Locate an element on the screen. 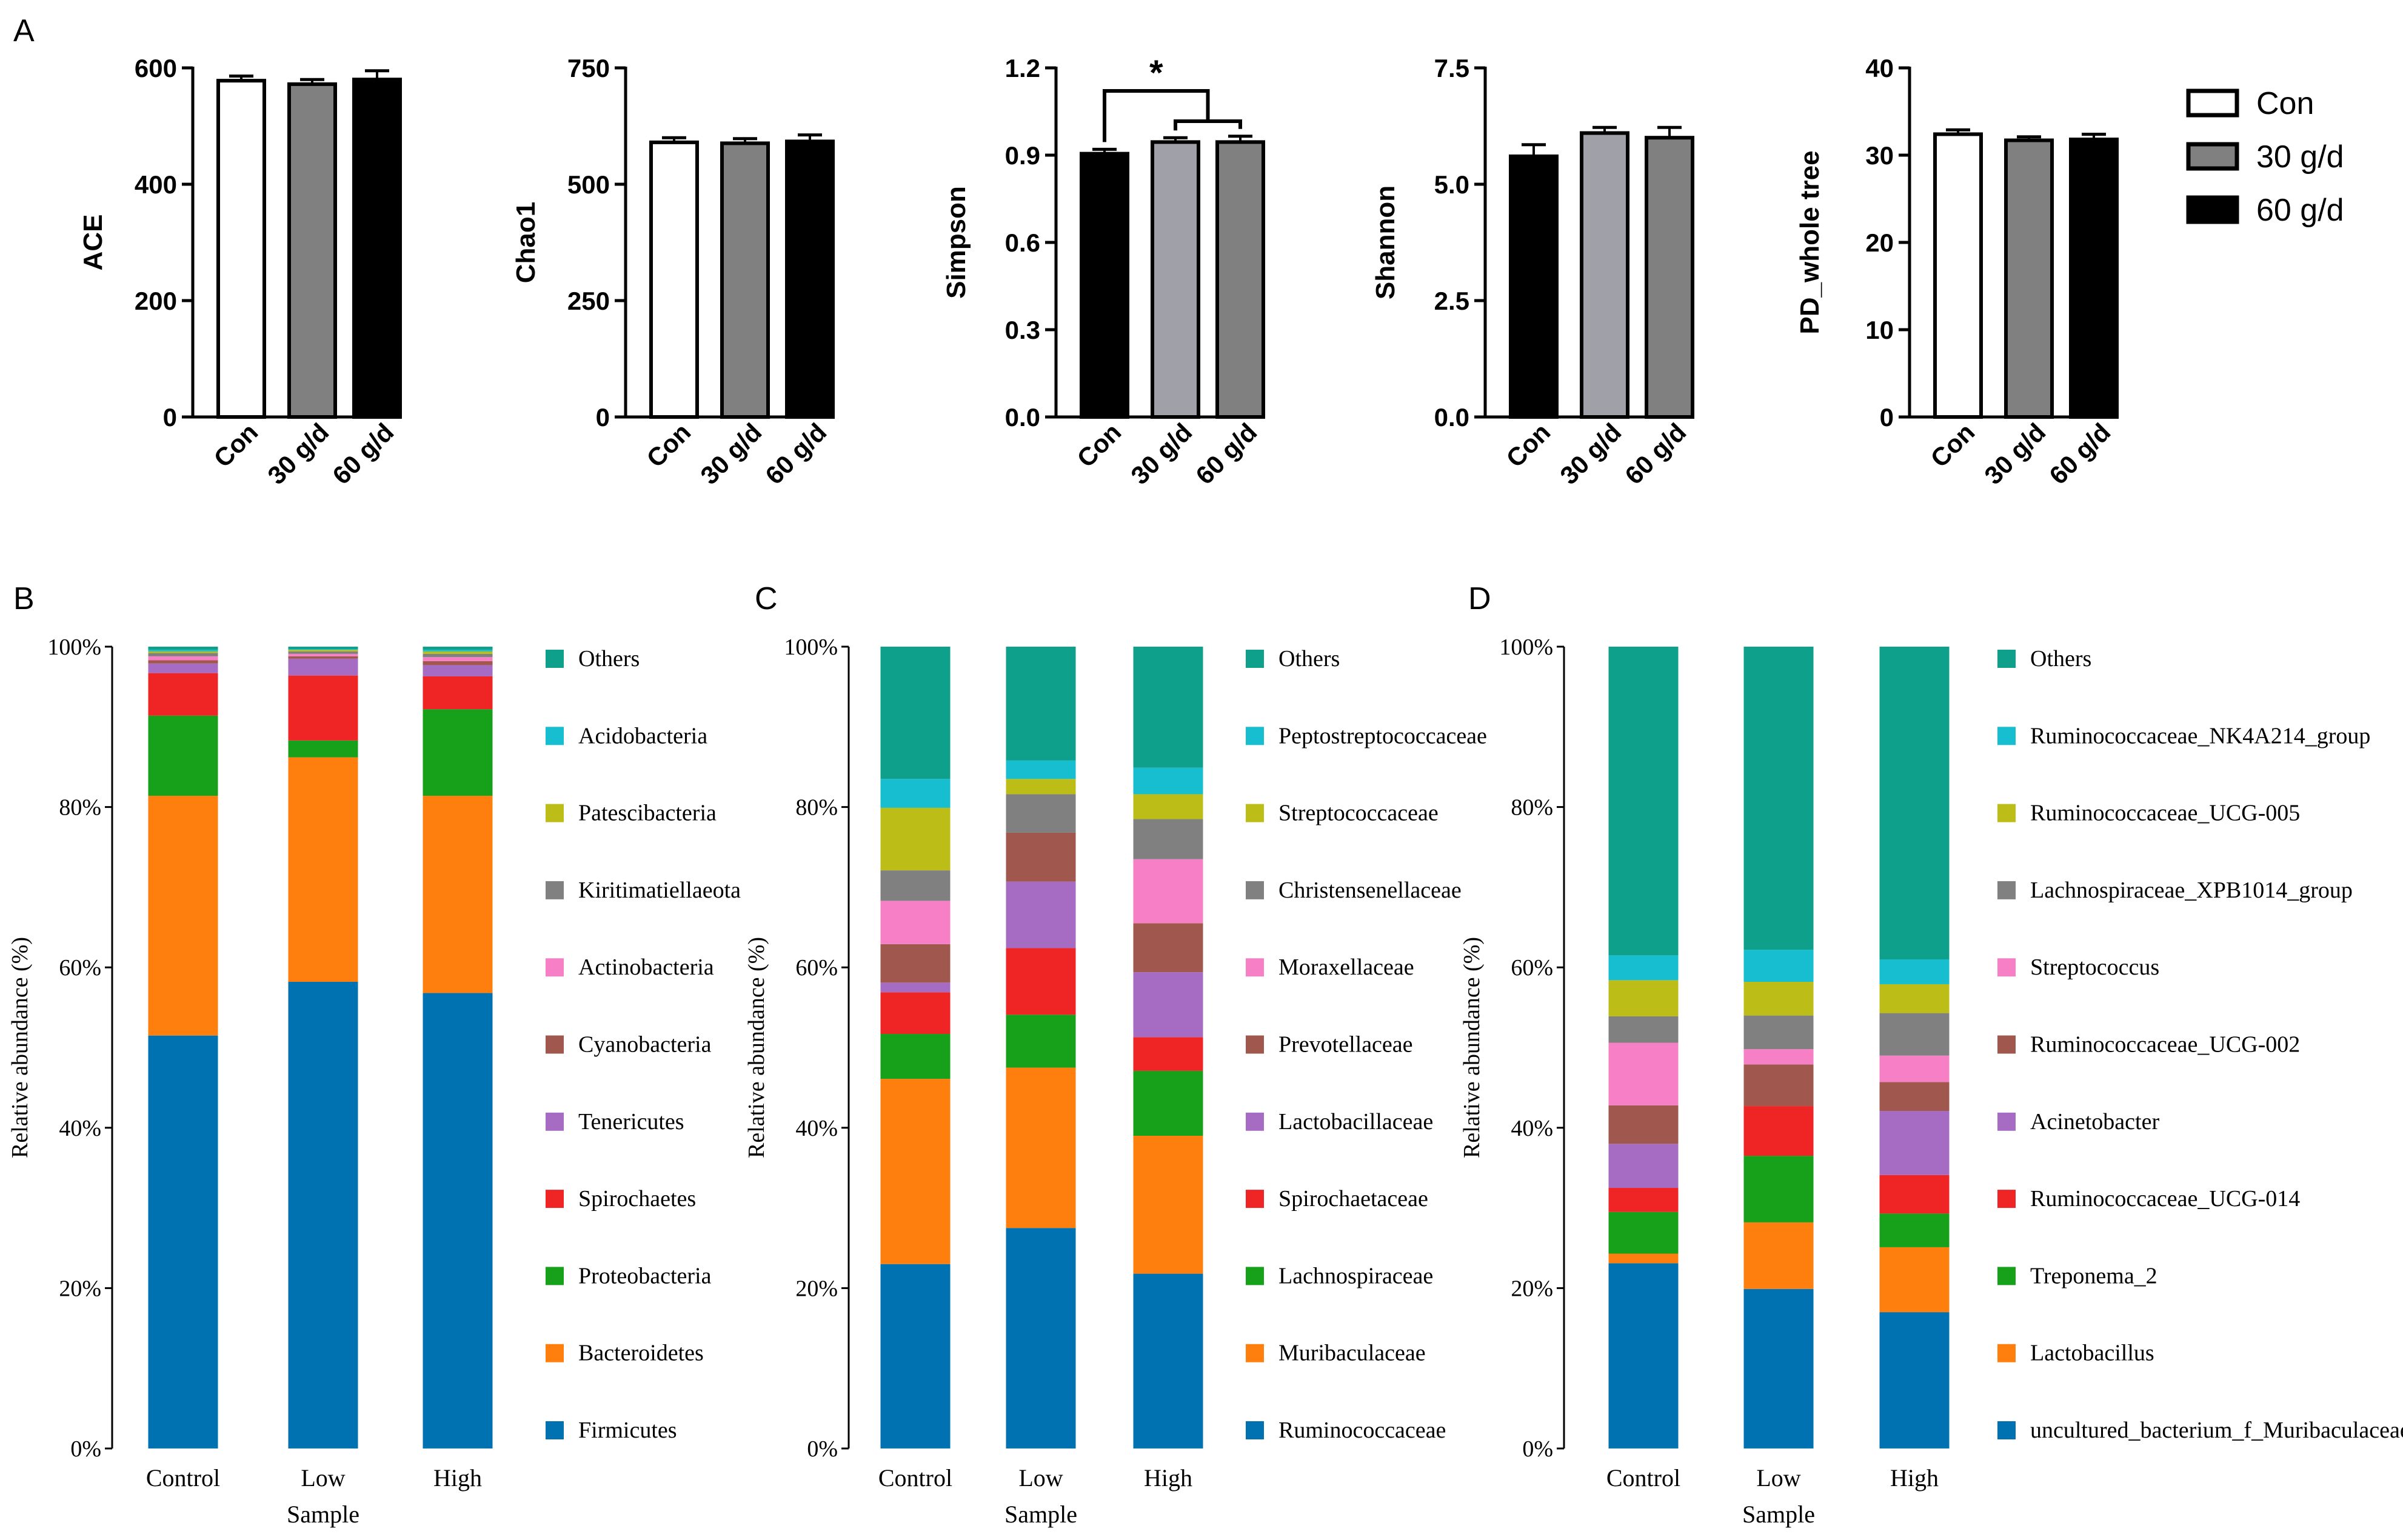 The image size is (2403, 1540). y-tick-label: 0.0 is located at coordinates (1451, 417).